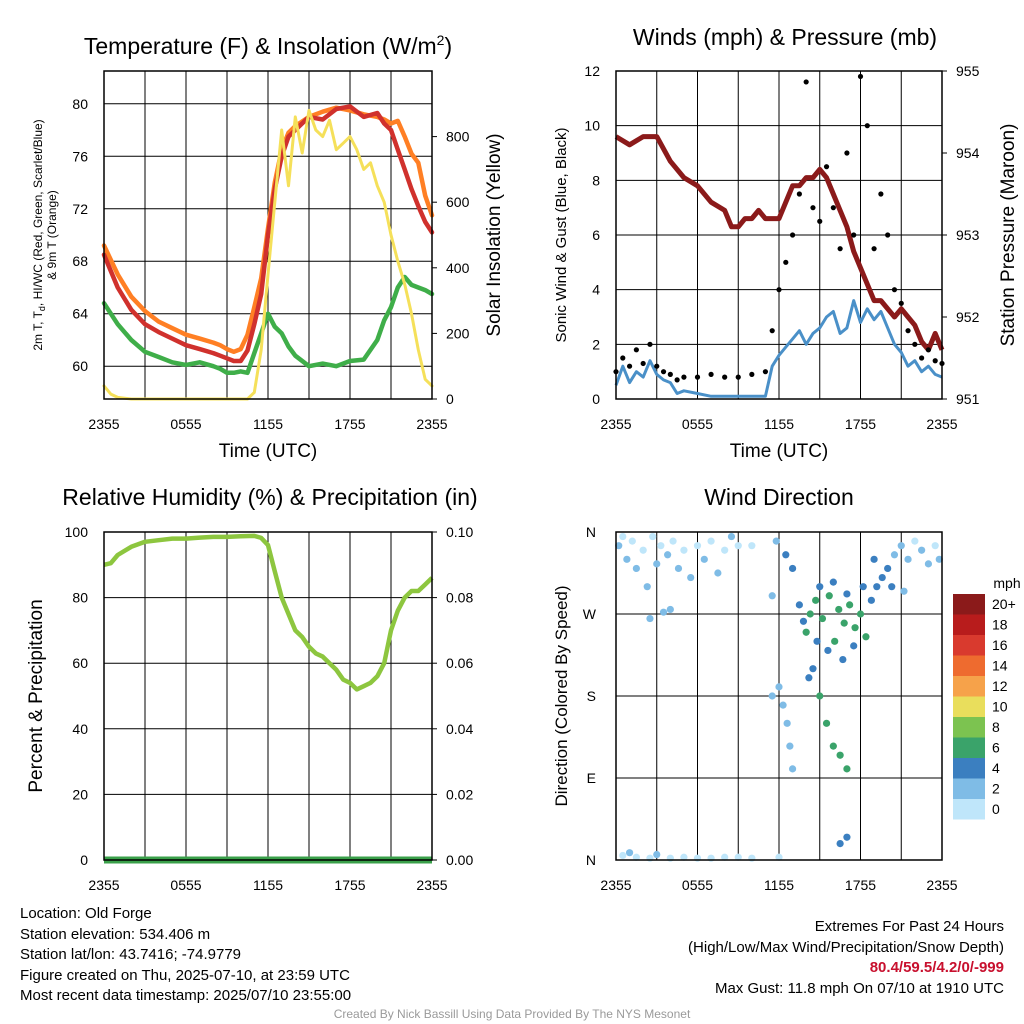 This screenshot has height=1024, width=1024. Describe the element at coordinates (1000, 645) in the screenshot. I see `legend-label: 16` at that location.